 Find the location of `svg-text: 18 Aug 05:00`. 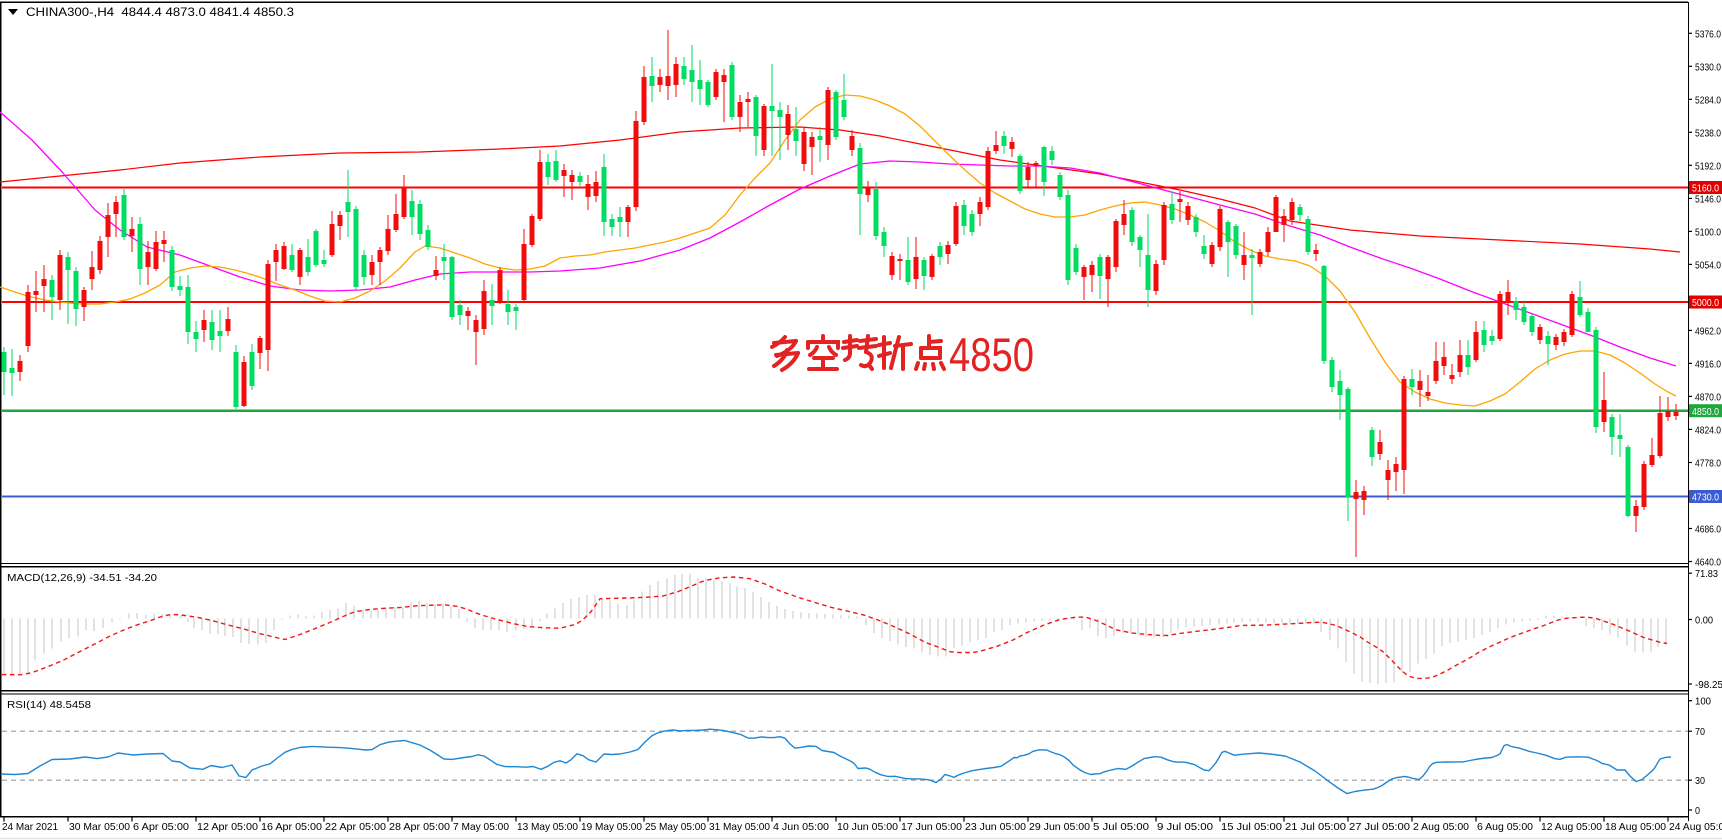

svg-text: 18 Aug 05:00 is located at coordinates (1635, 827).